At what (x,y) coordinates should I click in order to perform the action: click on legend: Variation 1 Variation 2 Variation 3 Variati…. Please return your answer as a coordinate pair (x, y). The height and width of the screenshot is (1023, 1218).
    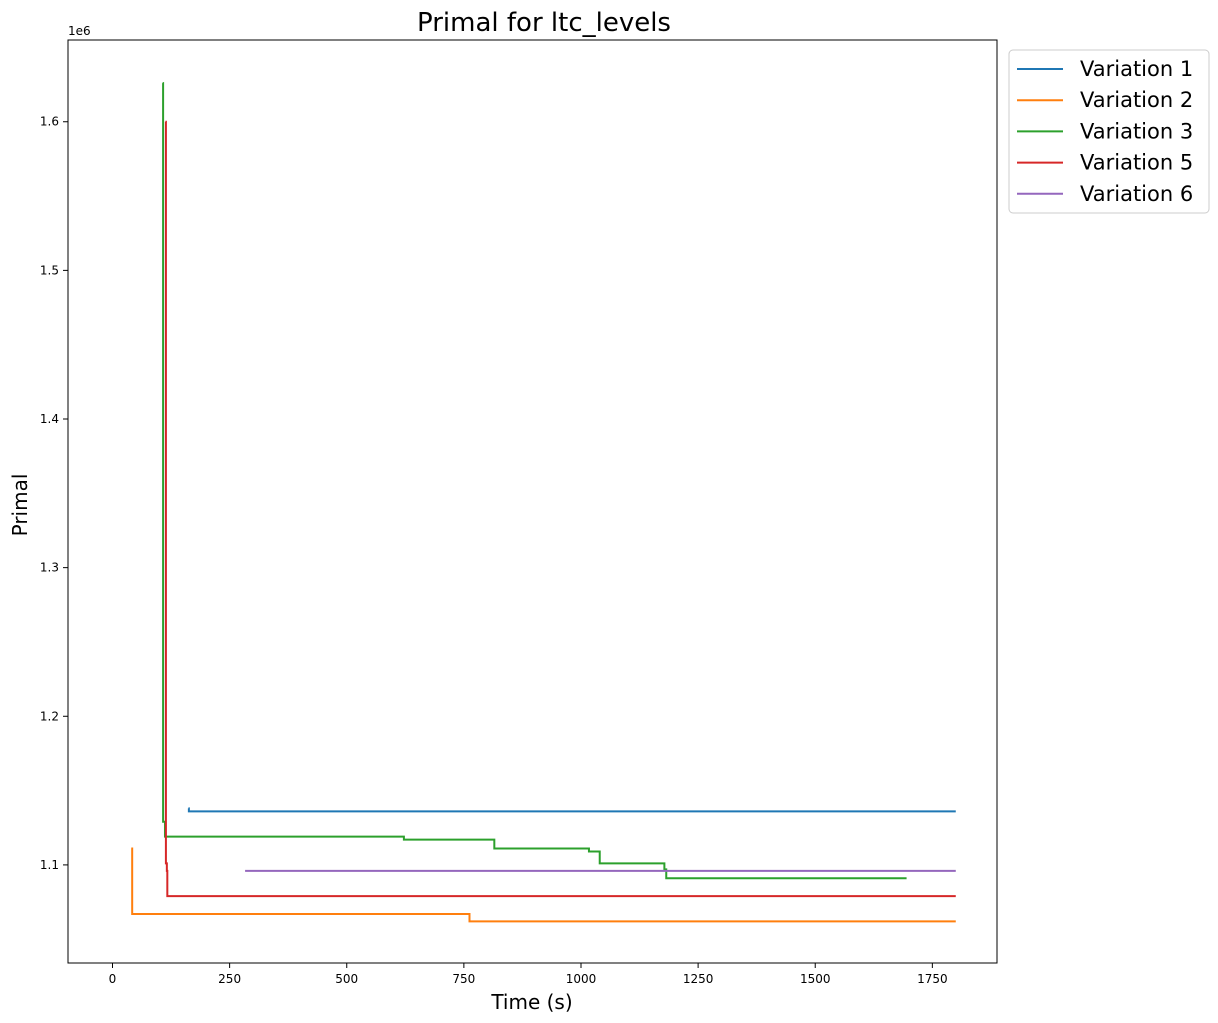
    Looking at the image, I should click on (1109, 131).